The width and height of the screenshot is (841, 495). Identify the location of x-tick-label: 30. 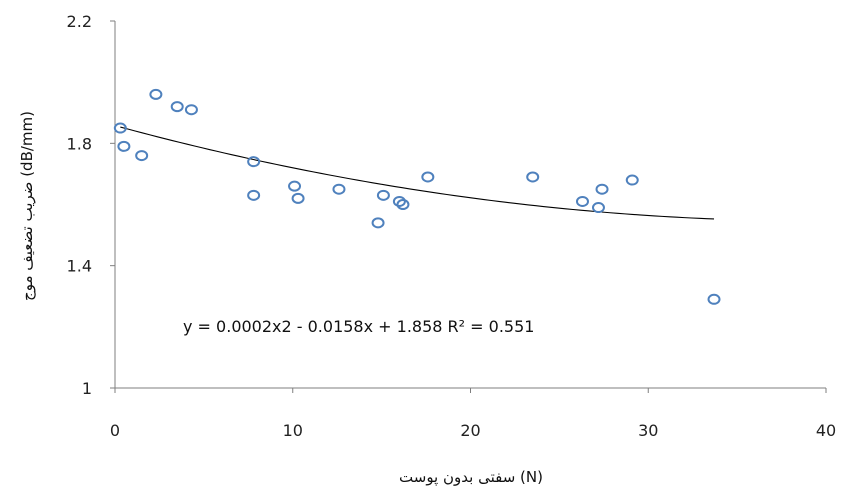
(648, 430).